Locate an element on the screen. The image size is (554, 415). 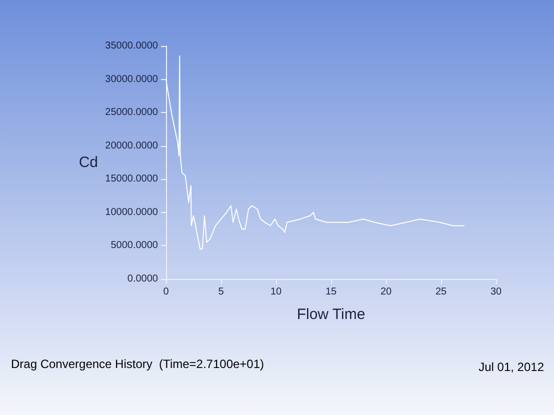
y-tick-label: 15000.0000 is located at coordinates (131, 179).